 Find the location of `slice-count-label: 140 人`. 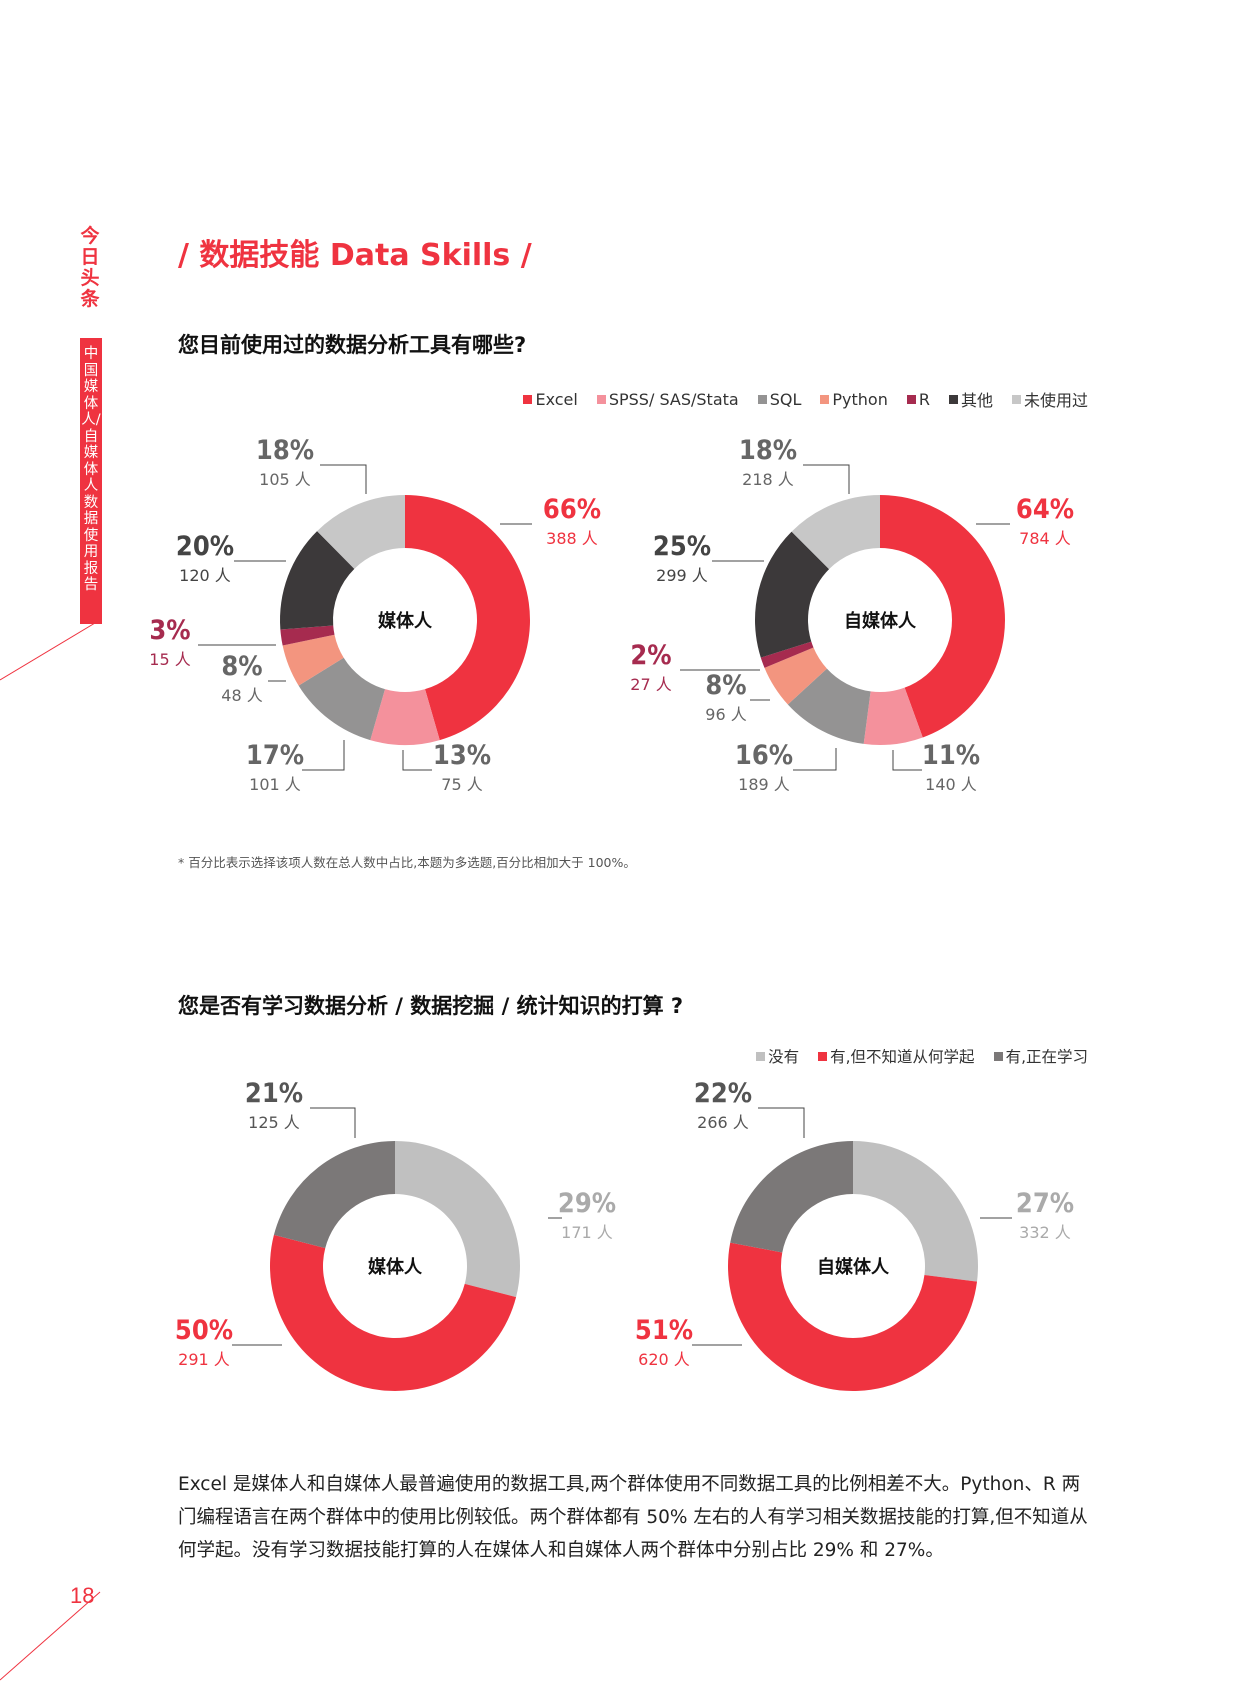

slice-count-label: 140 人 is located at coordinates (951, 784).